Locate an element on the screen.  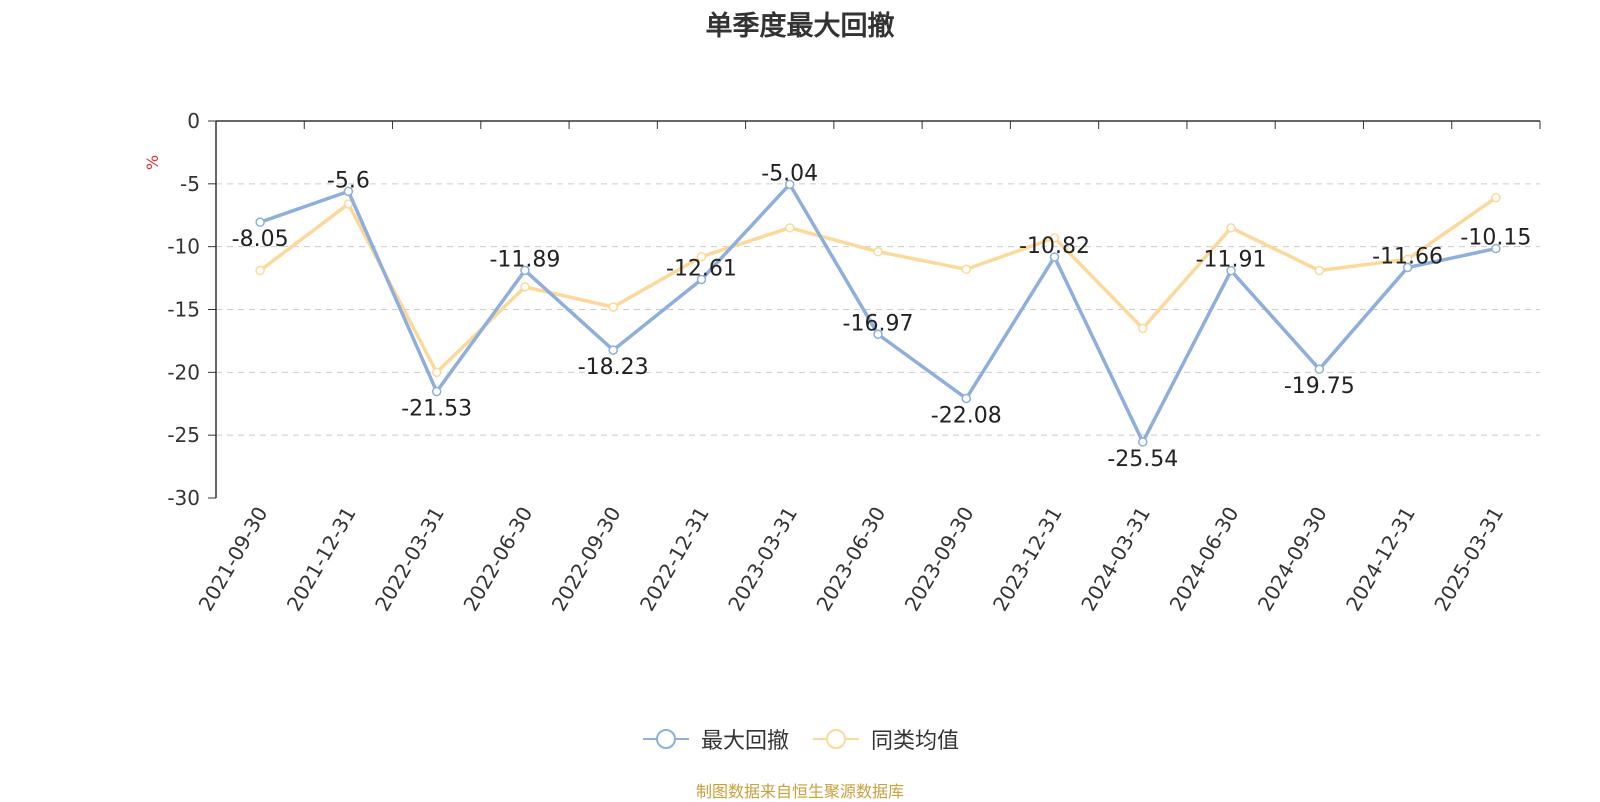
data-label: -22.08 is located at coordinates (966, 415).